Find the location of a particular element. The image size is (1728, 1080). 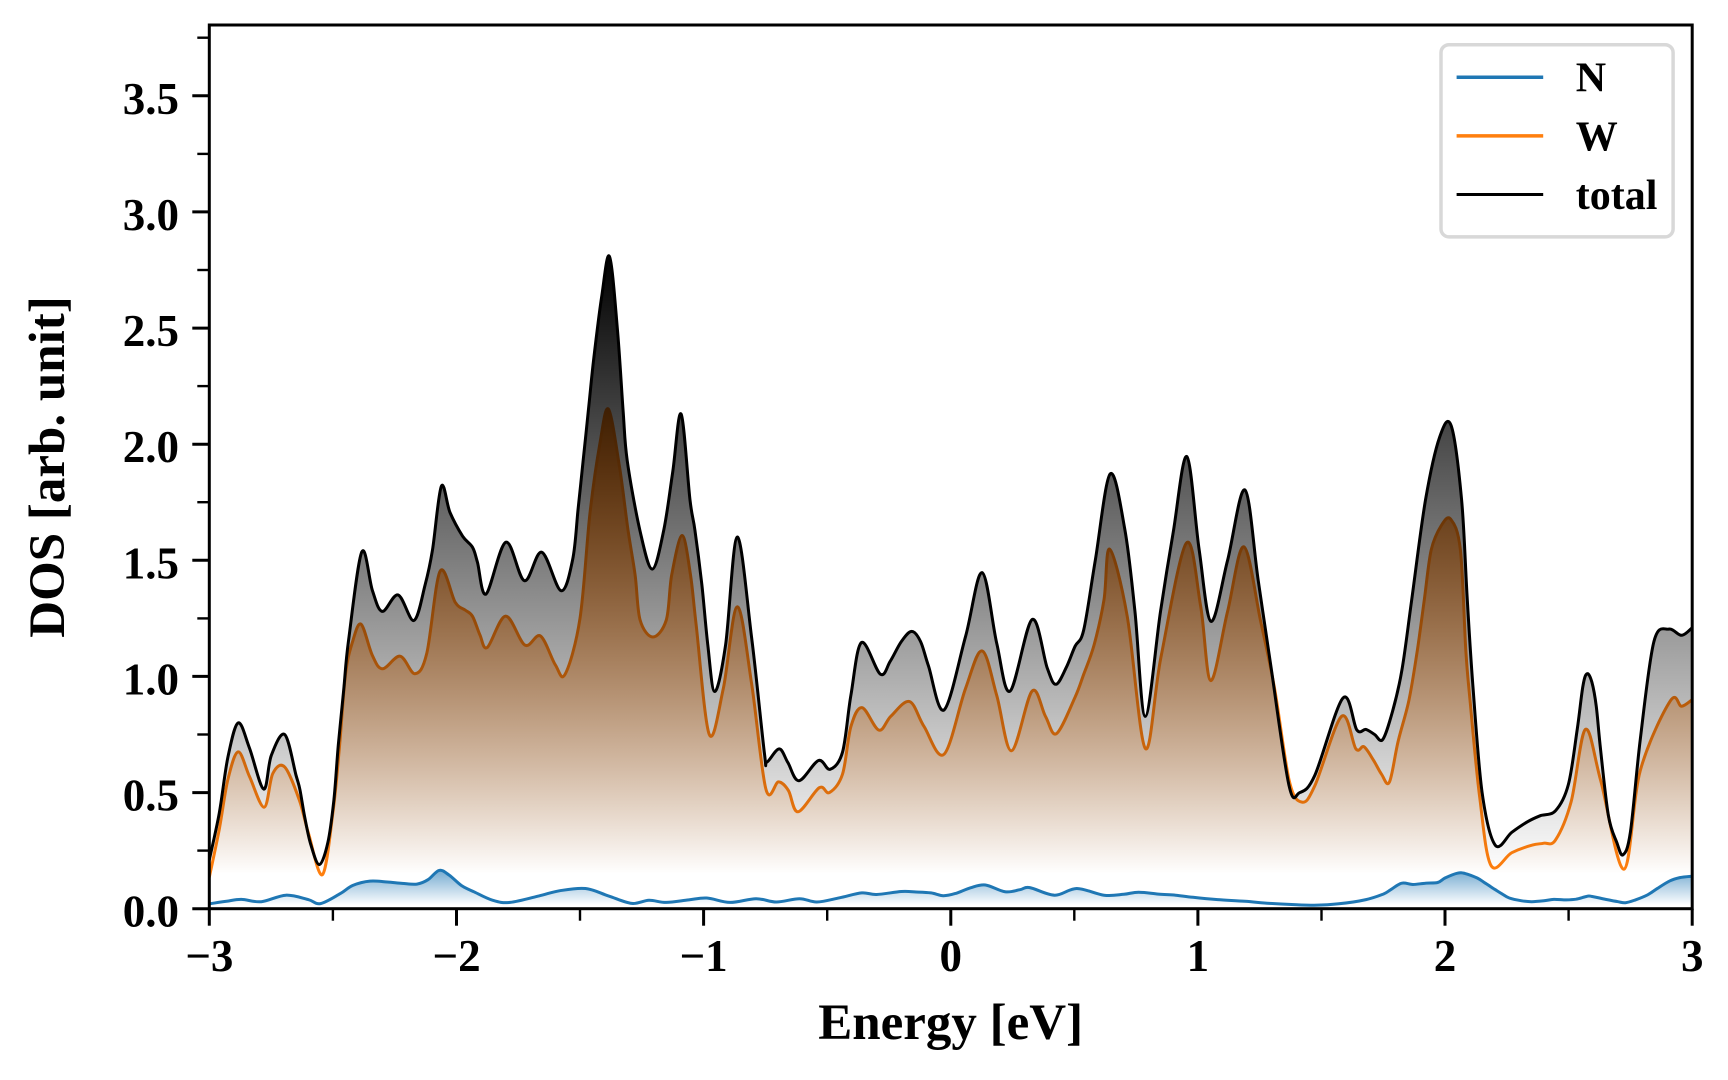

svg-text: 0 is located at coordinates (951, 956).